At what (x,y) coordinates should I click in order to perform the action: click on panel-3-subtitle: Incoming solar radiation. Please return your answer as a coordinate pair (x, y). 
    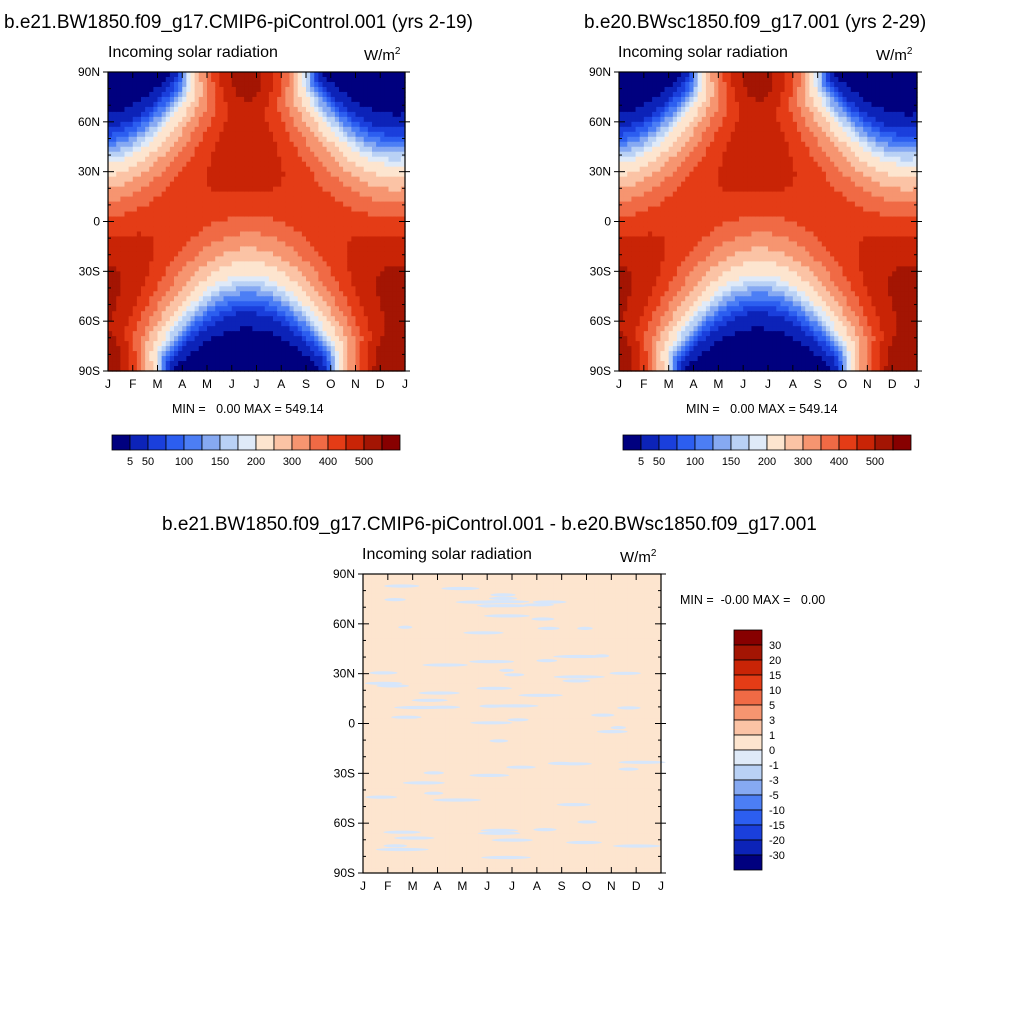
    Looking at the image, I should click on (447, 554).